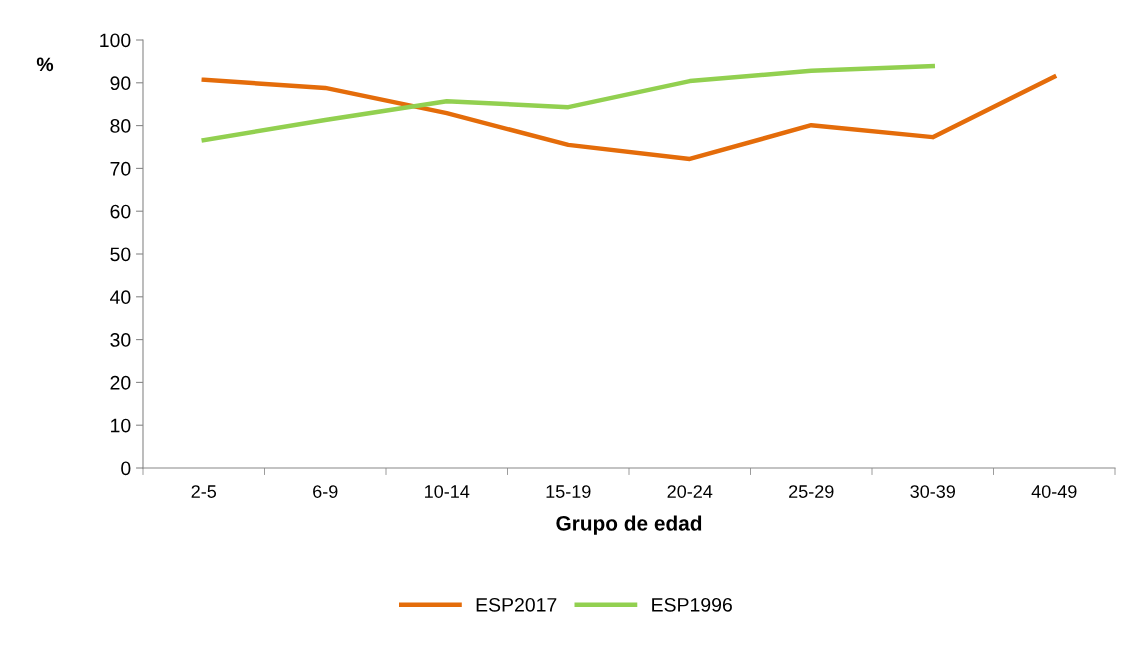 The width and height of the screenshot is (1134, 646). I want to click on x-tick-label: 15-19, so click(568, 491).